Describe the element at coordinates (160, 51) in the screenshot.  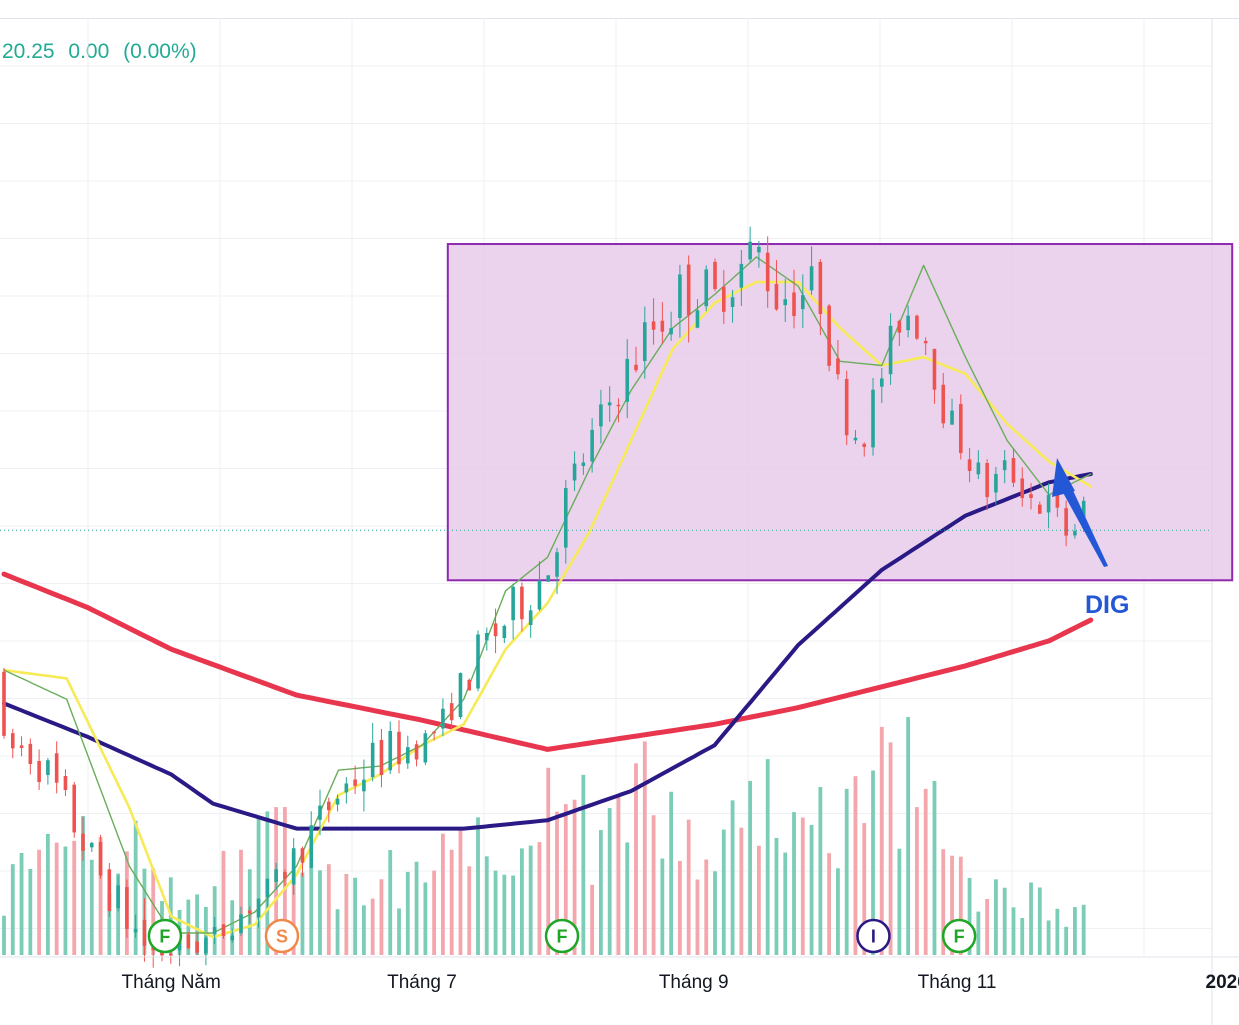
I see `price-change-percent: (0.00%)` at that location.